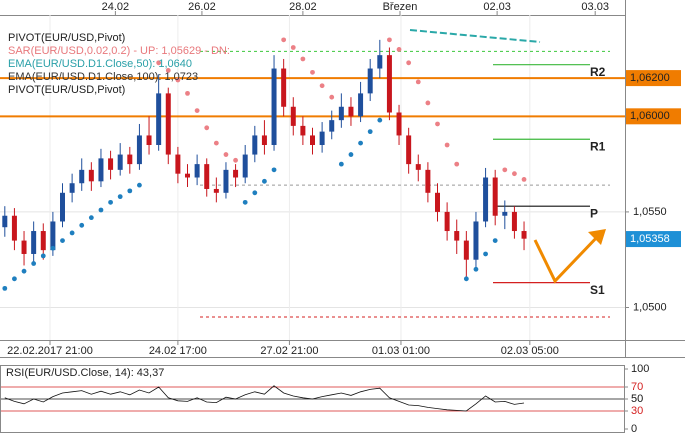  Describe the element at coordinates (637, 387) in the screenshot. I see `rsi-tick-label: 70` at that location.